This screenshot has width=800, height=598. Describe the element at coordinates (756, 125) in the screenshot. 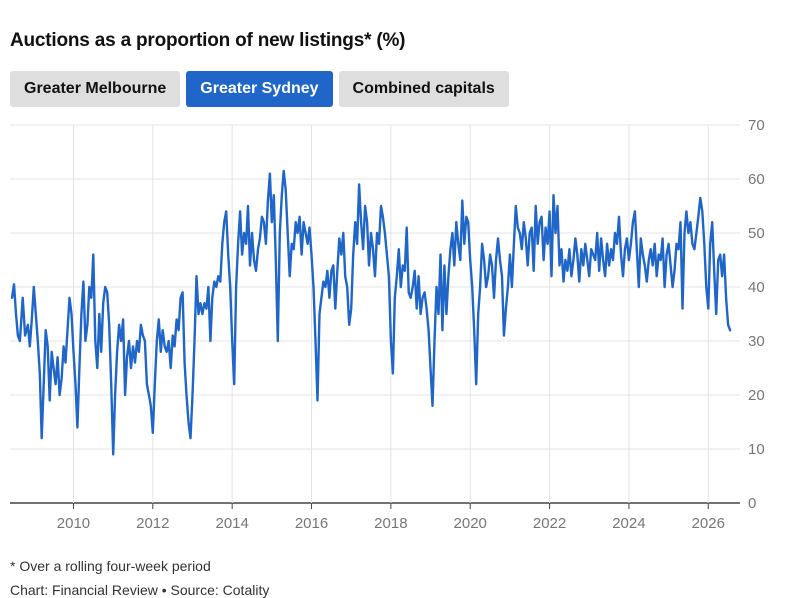

I see `y-tick-label: 70` at that location.